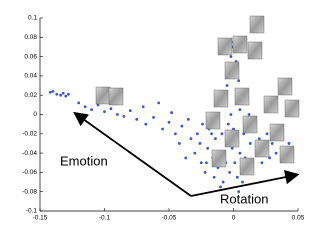 This screenshot has height=240, width=332. I want to click on annotation: Rotation, so click(244, 198).